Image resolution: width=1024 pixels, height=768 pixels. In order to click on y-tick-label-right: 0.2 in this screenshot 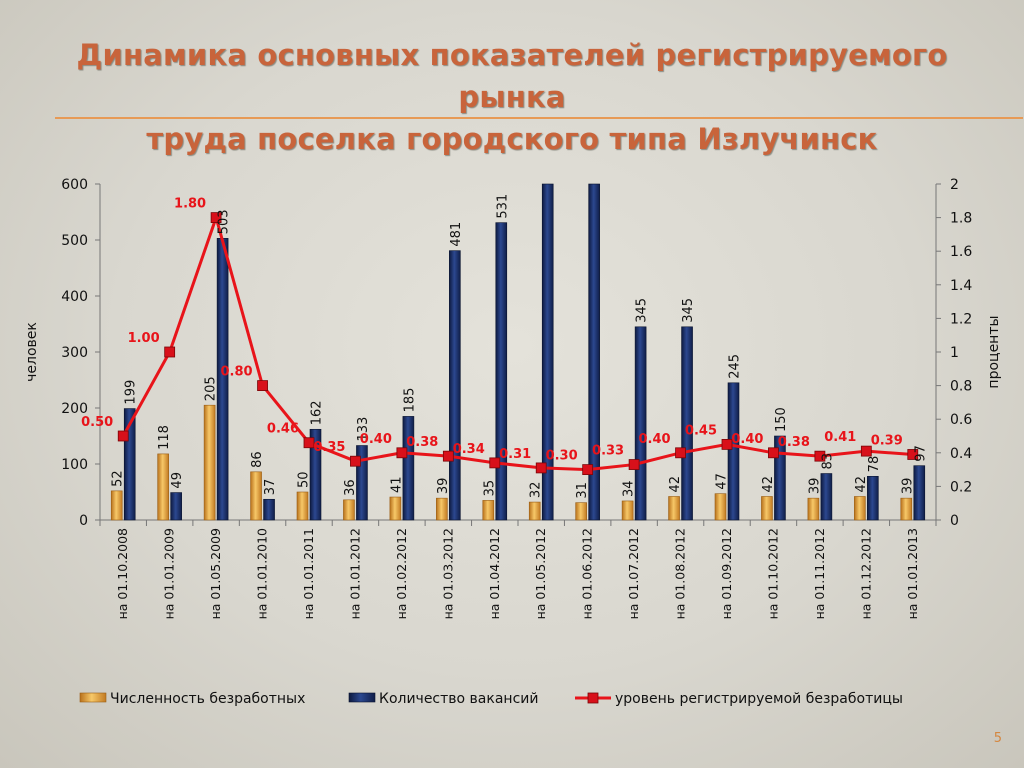, I will do `click(961, 487)`.